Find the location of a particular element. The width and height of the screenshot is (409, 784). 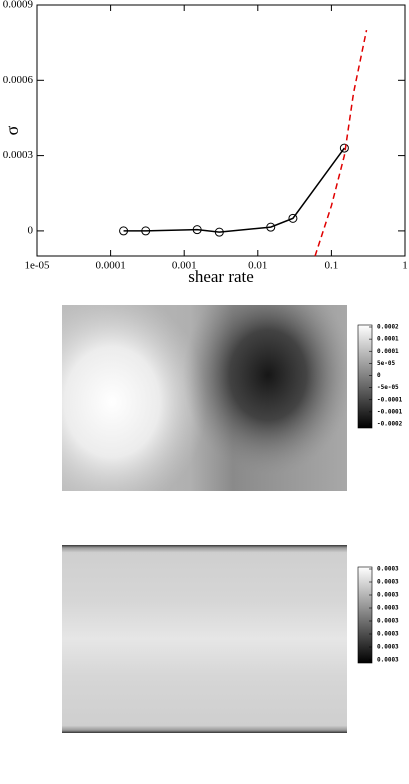

colorbar-label: 0.0002 is located at coordinates (388, 327).